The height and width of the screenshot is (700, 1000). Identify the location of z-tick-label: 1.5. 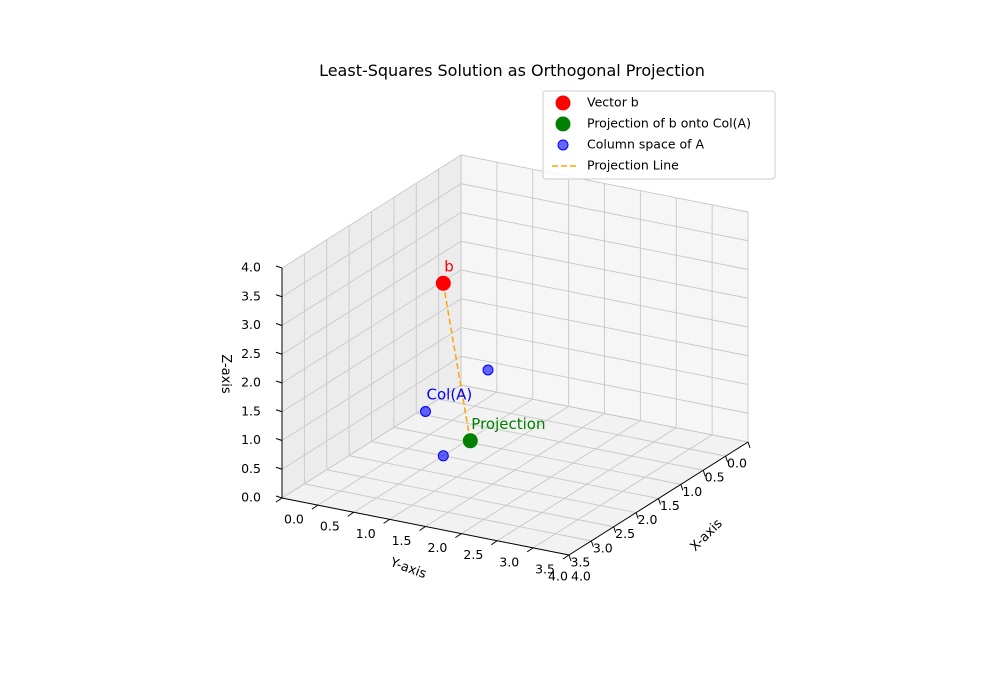
(251, 410).